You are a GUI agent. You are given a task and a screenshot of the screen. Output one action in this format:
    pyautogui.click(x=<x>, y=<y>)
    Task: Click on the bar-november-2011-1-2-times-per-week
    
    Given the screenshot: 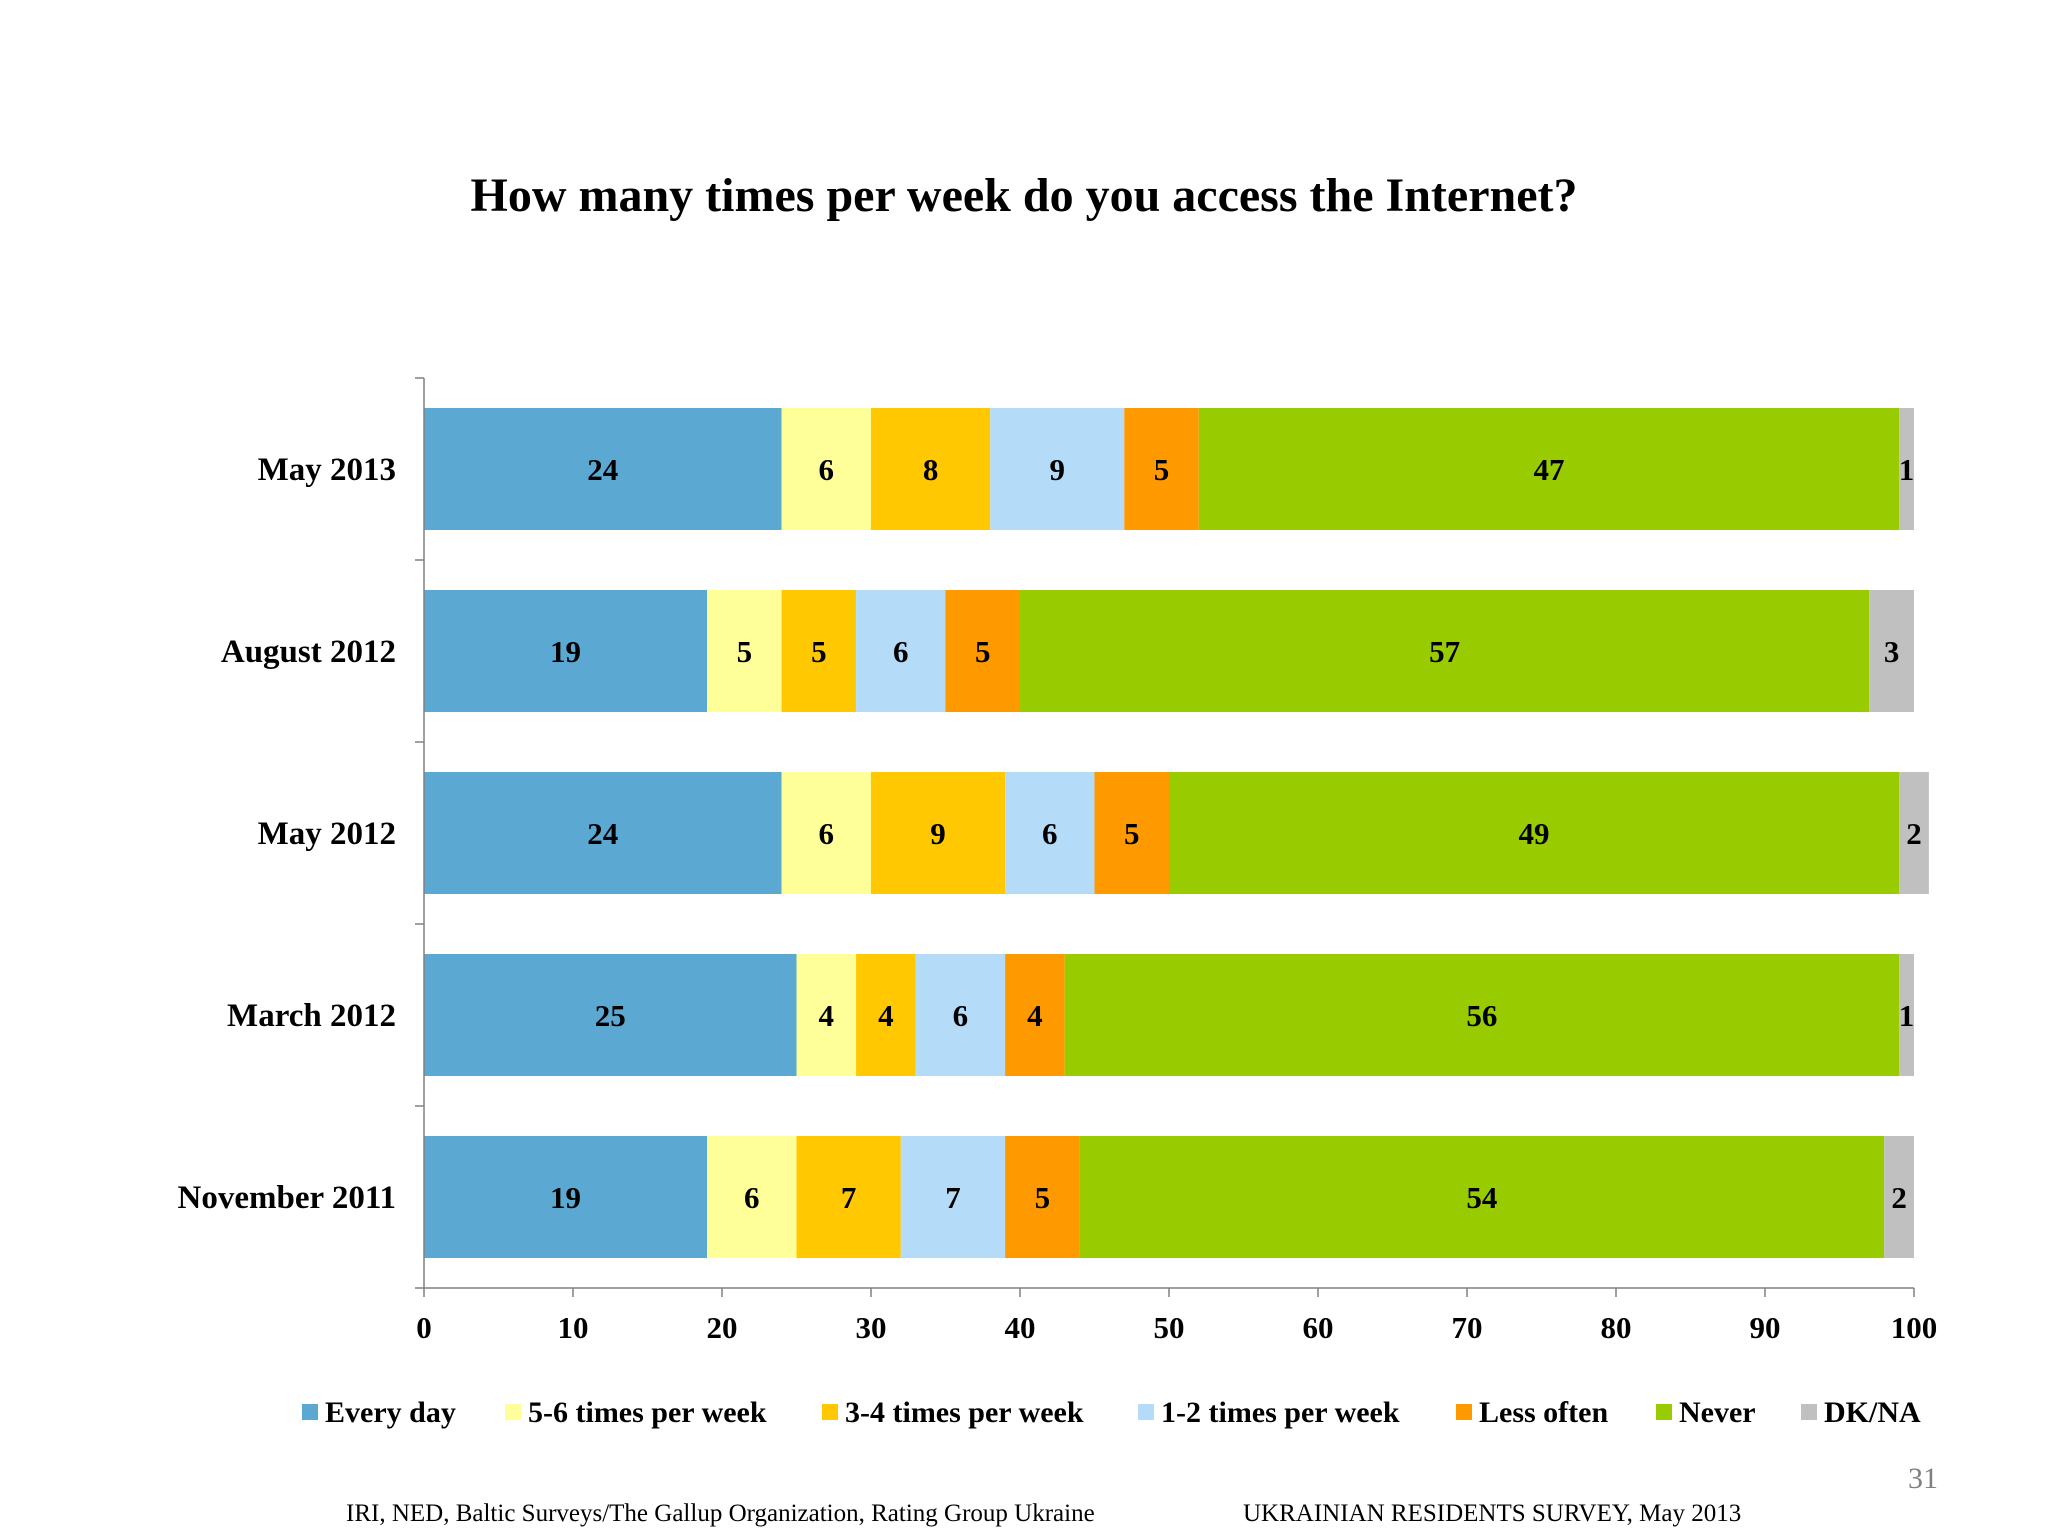 What is the action you would take?
    pyautogui.click(x=953, y=1197)
    